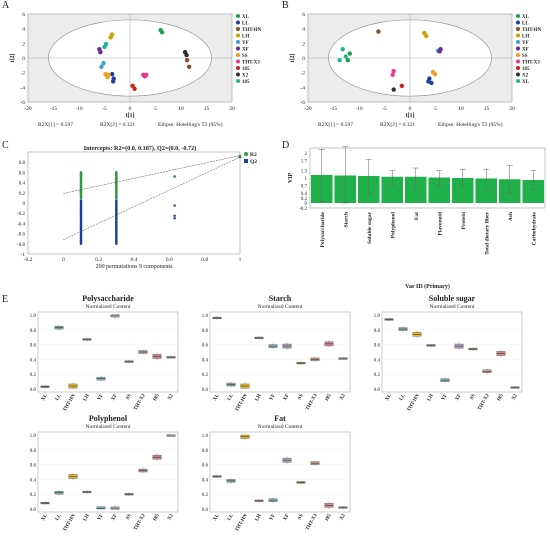 This screenshot has height=542, width=550. Describe the element at coordinates (377, 390) in the screenshot. I see `y-tick-label: 0.0` at that location.